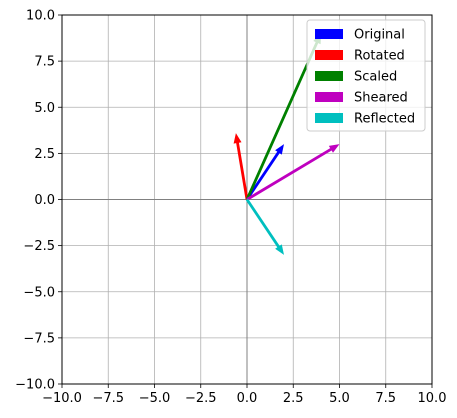  I want to click on x-tick-label: −10.0, so click(62, 398).